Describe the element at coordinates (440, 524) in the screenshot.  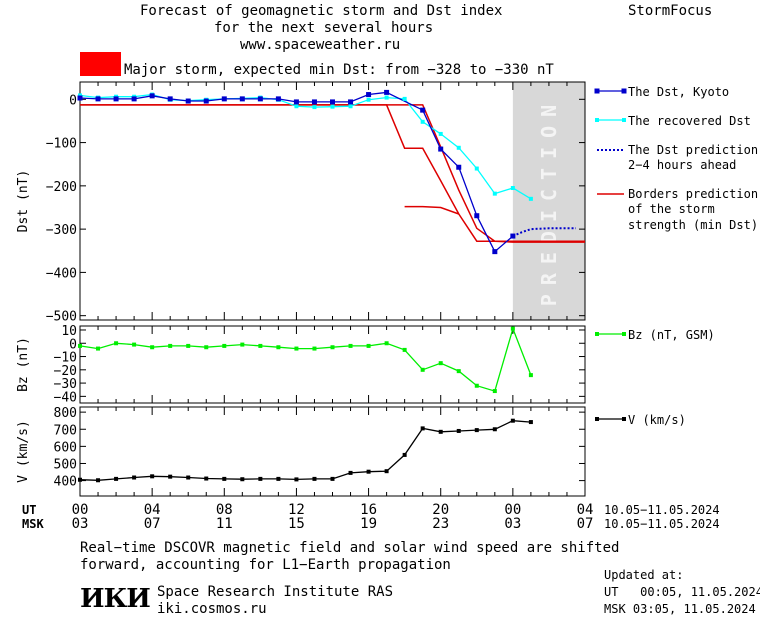
I see `msk-tick-label: 23` at that location.